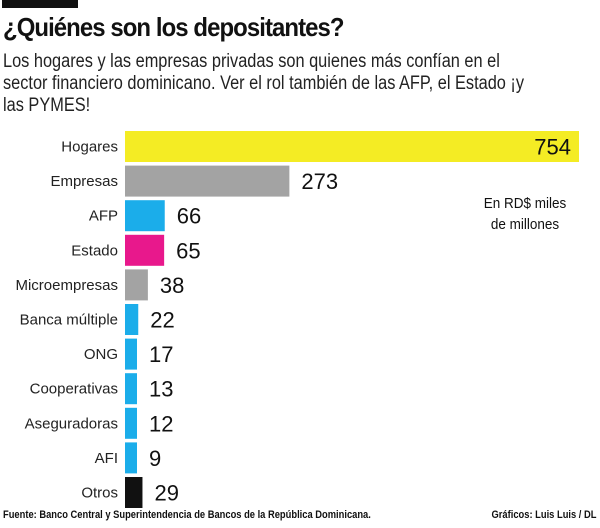 This screenshot has height=528, width=600. What do you see at coordinates (552, 147) in the screenshot?
I see `value-label: 754` at bounding box center [552, 147].